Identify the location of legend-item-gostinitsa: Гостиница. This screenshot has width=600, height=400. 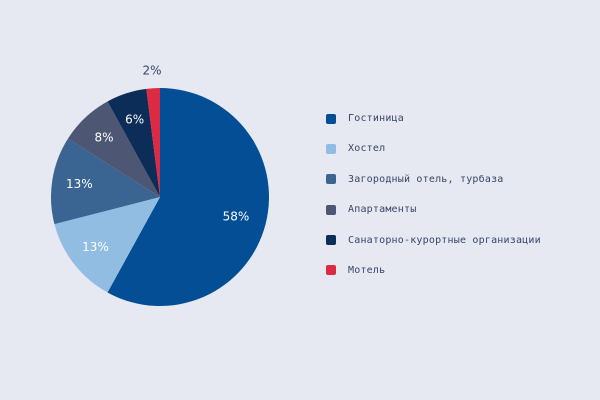
(433, 118).